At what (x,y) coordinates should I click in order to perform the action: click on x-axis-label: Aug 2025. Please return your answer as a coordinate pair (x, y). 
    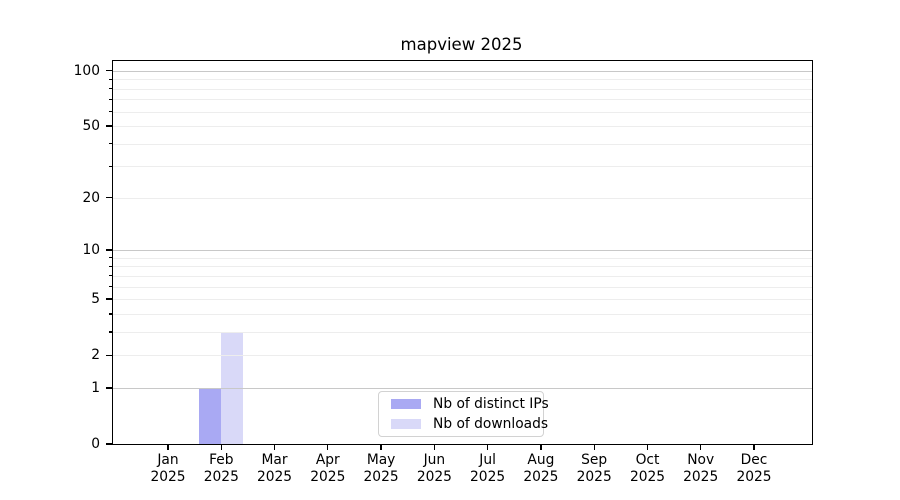
    Looking at the image, I should click on (541, 468).